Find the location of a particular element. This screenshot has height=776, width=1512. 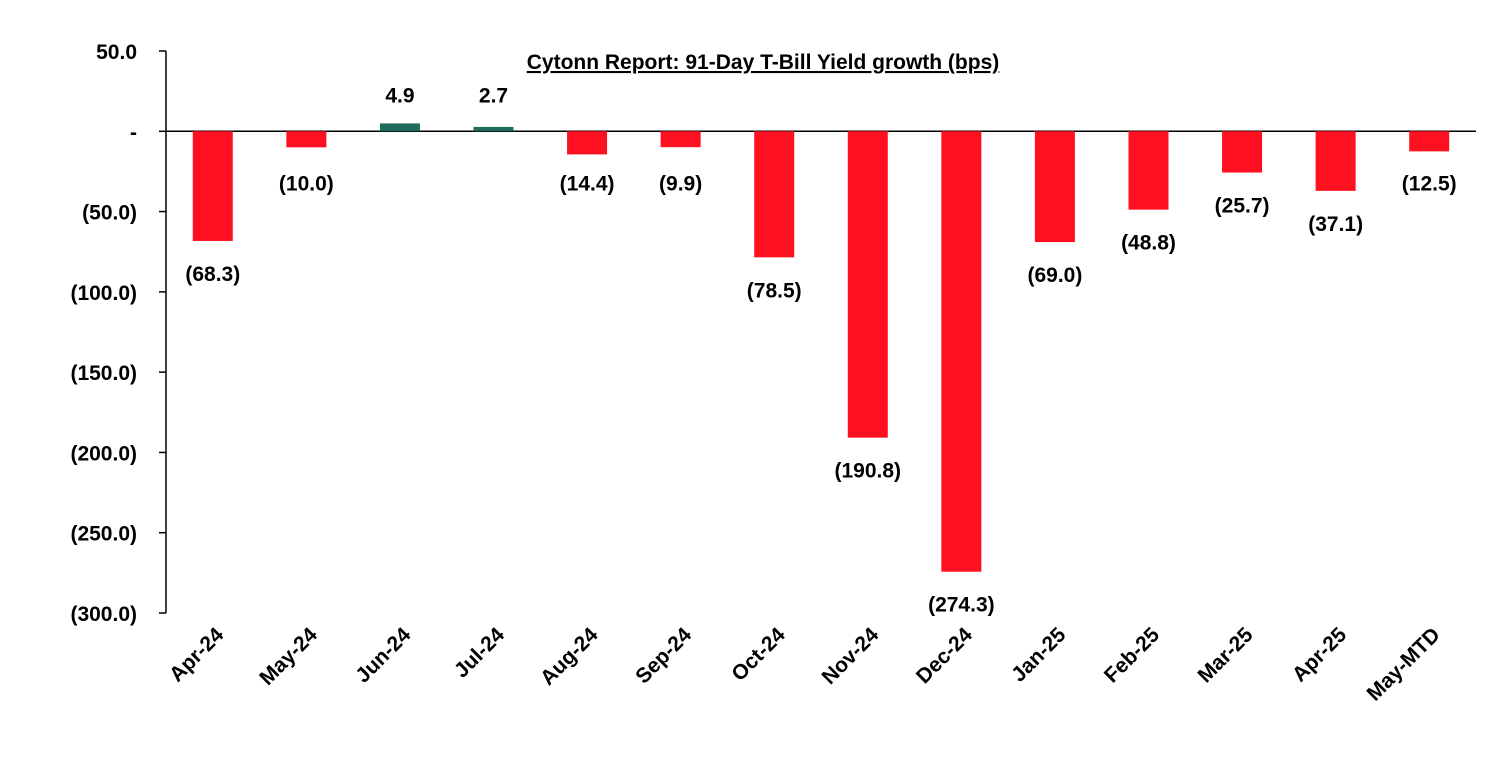

data-label: (12.5) is located at coordinates (1429, 183).